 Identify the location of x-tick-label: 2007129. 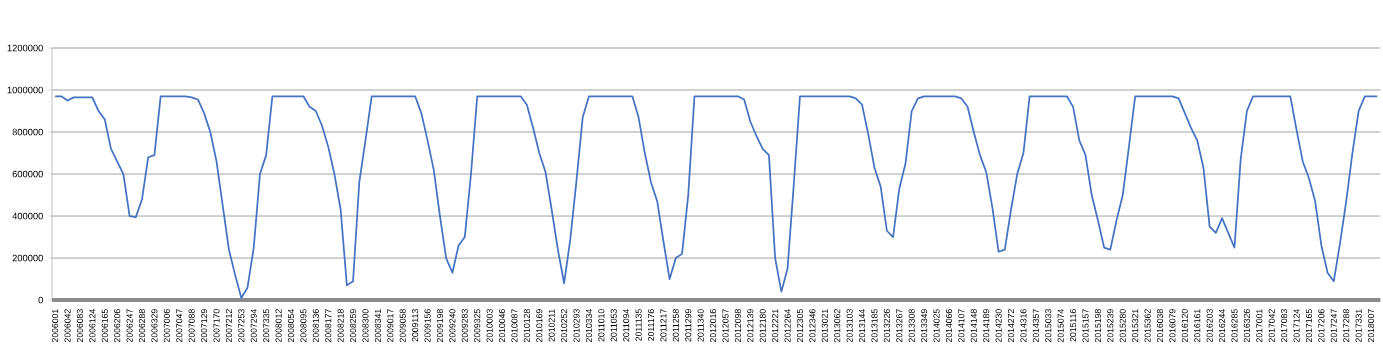
(204, 326).